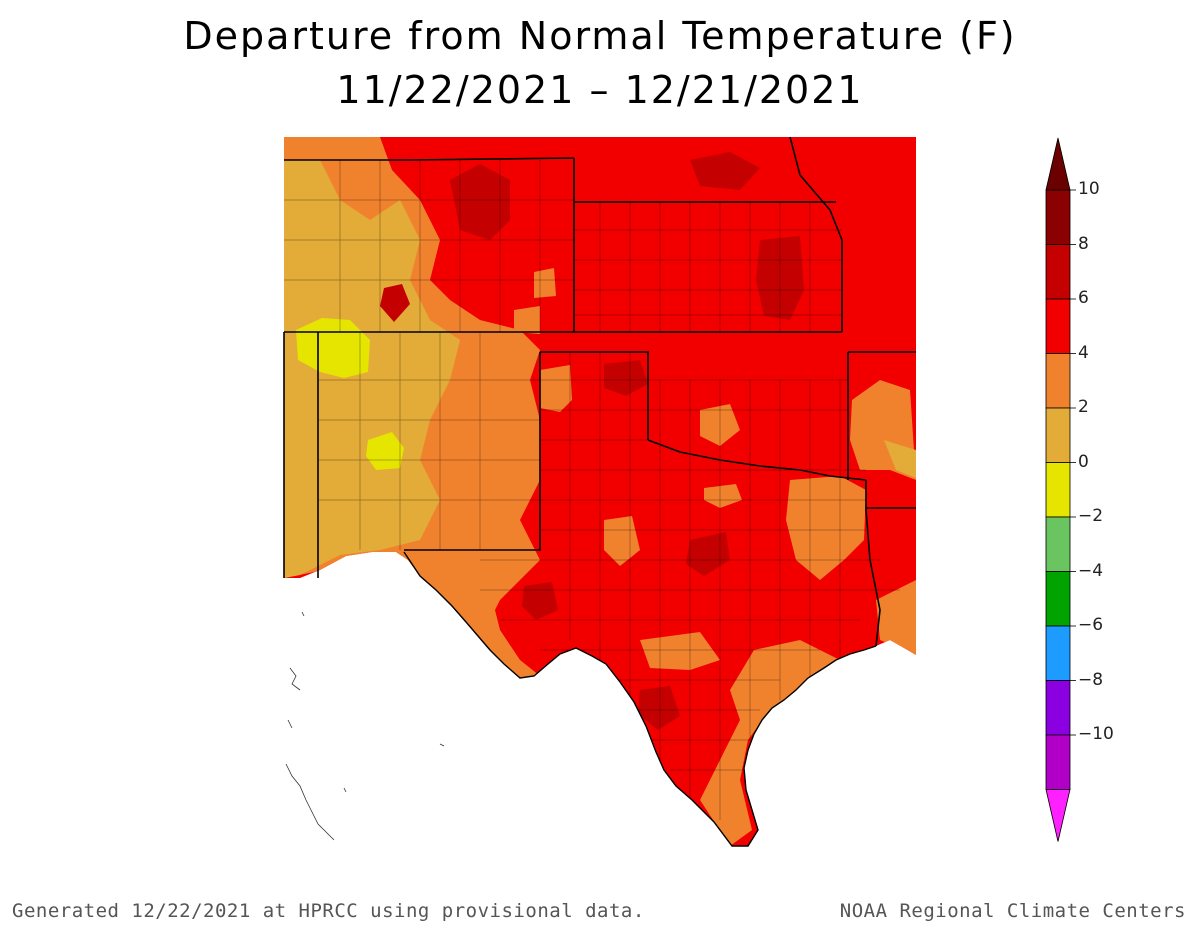 This screenshot has width=1200, height=927. Describe the element at coordinates (333, 348) in the screenshot. I see `field-0-to-2-sw-colorado` at that location.